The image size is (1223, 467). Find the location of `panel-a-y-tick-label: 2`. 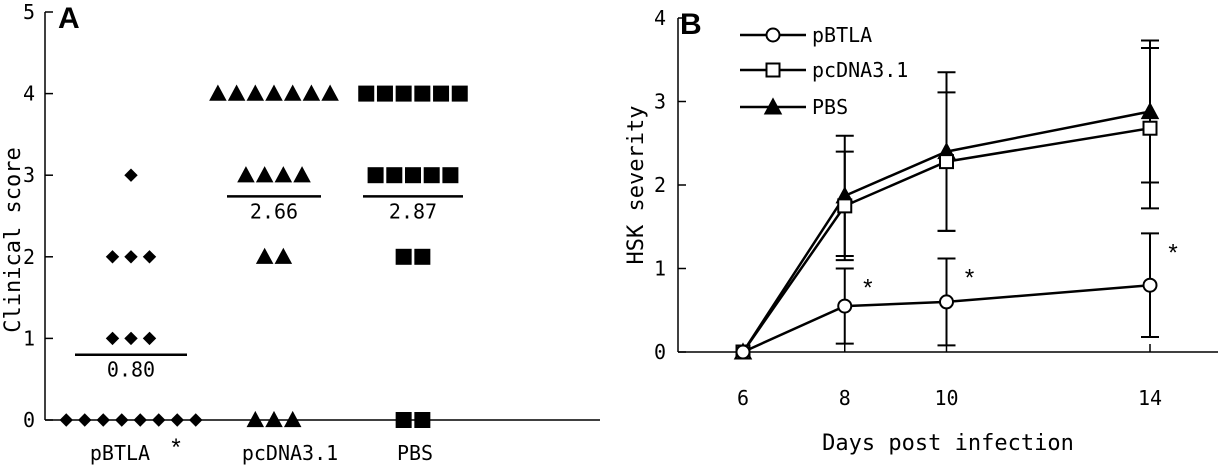

panel-a-y-tick-label: 2 is located at coordinates (29, 257).